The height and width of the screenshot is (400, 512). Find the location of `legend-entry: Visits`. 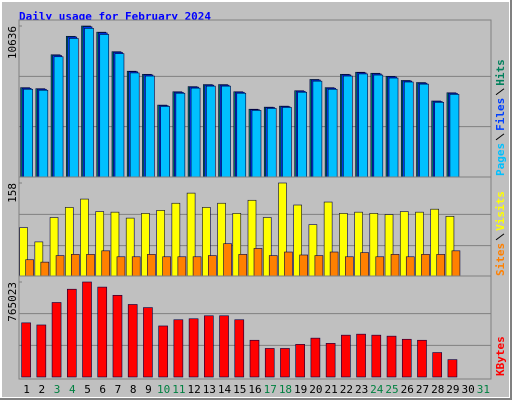

legend-entry: Visits is located at coordinates (500, 211).